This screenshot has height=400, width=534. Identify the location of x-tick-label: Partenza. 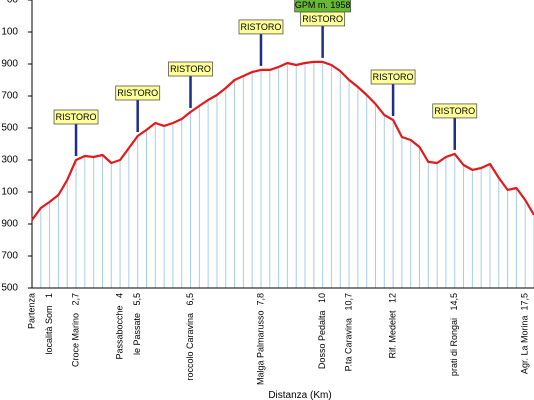
(31, 311).